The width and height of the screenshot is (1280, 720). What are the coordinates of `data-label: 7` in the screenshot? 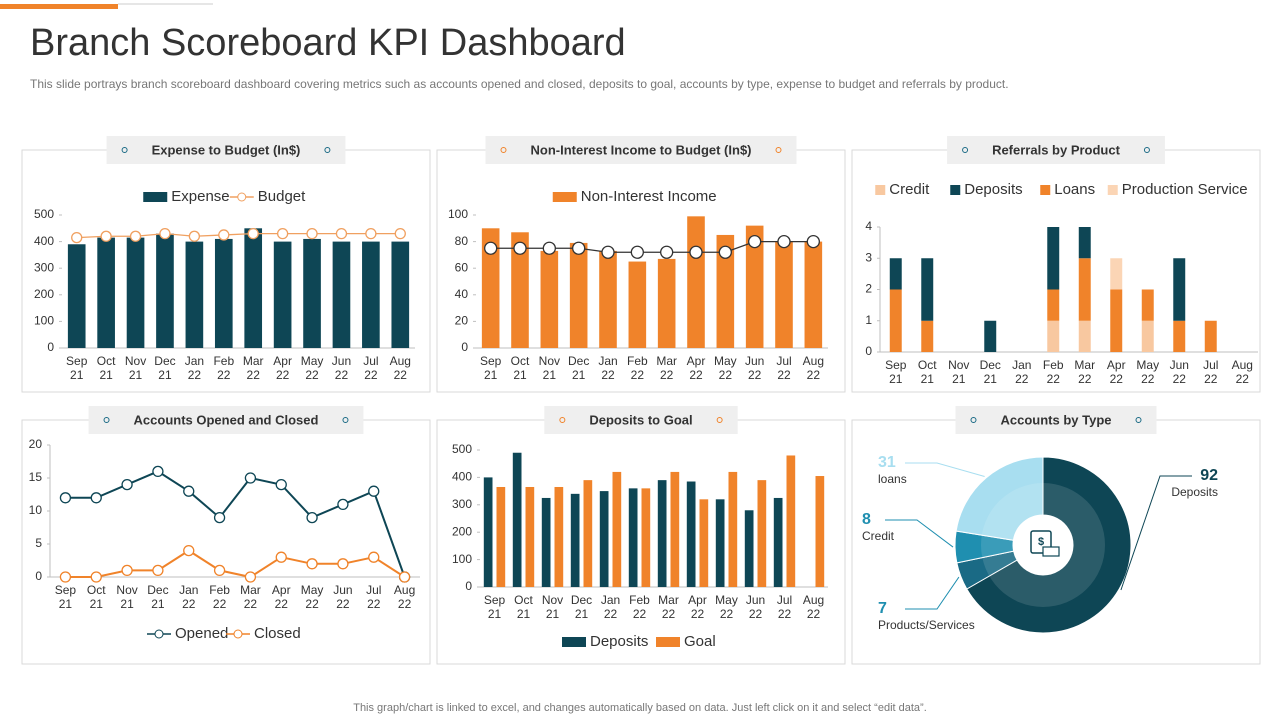 It's located at (882, 608).